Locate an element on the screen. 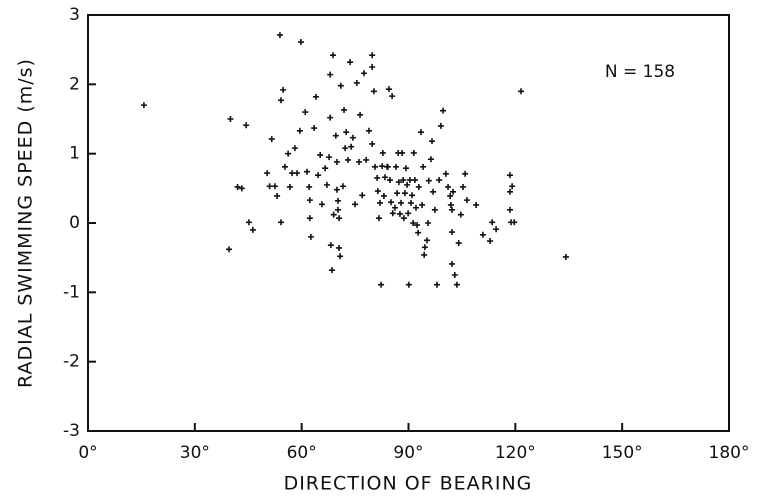 This screenshot has width=758, height=497. y-tick-label: 3 is located at coordinates (74, 15).